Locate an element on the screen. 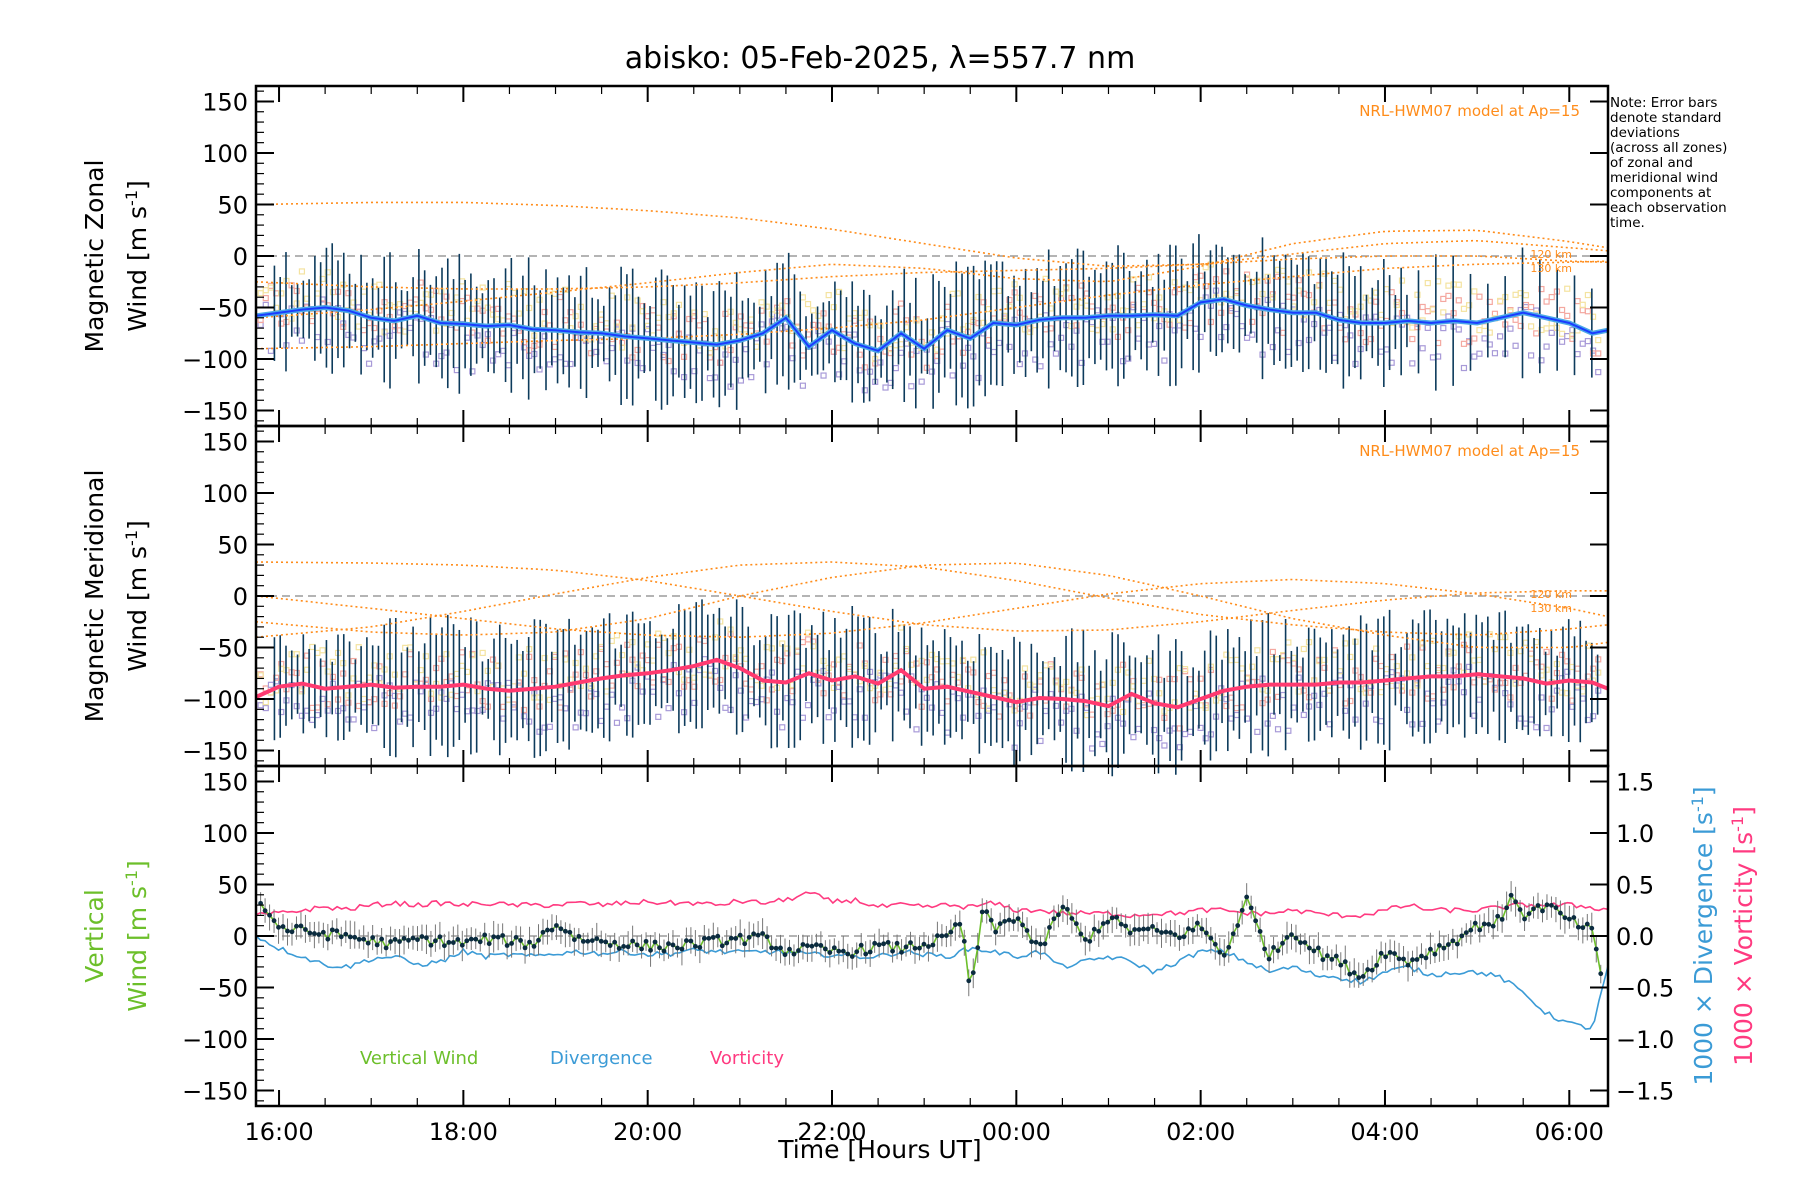  model-curve is located at coordinates (932, 272).